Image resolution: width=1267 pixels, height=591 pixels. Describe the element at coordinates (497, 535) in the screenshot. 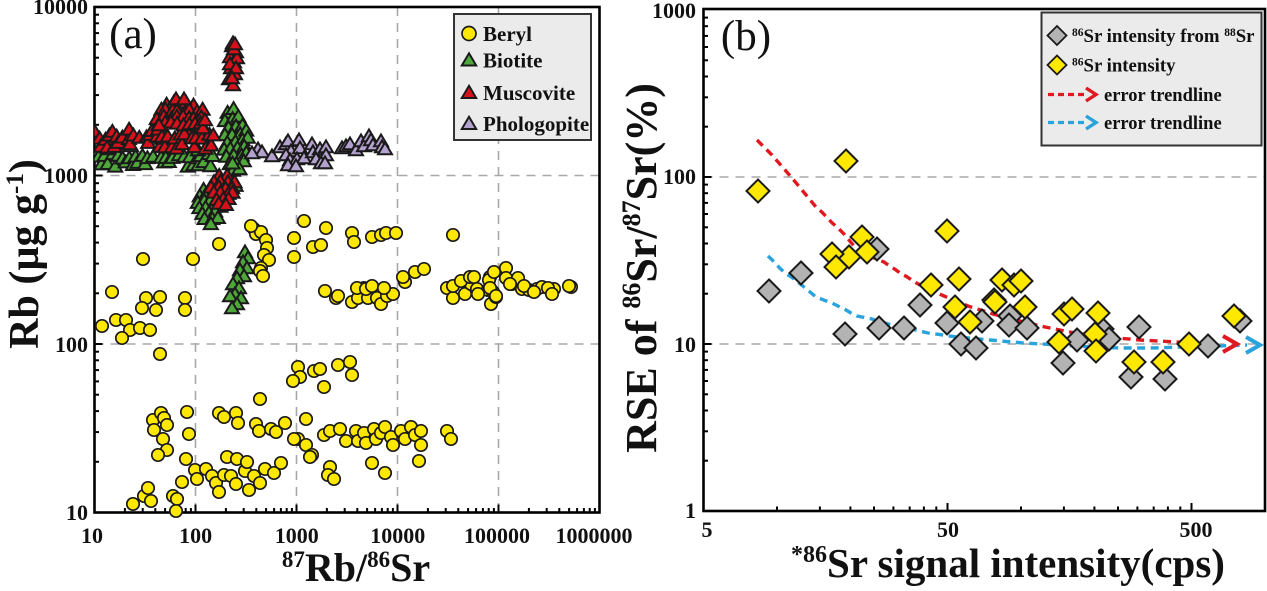

I see `svg-text: 100000` at that location.